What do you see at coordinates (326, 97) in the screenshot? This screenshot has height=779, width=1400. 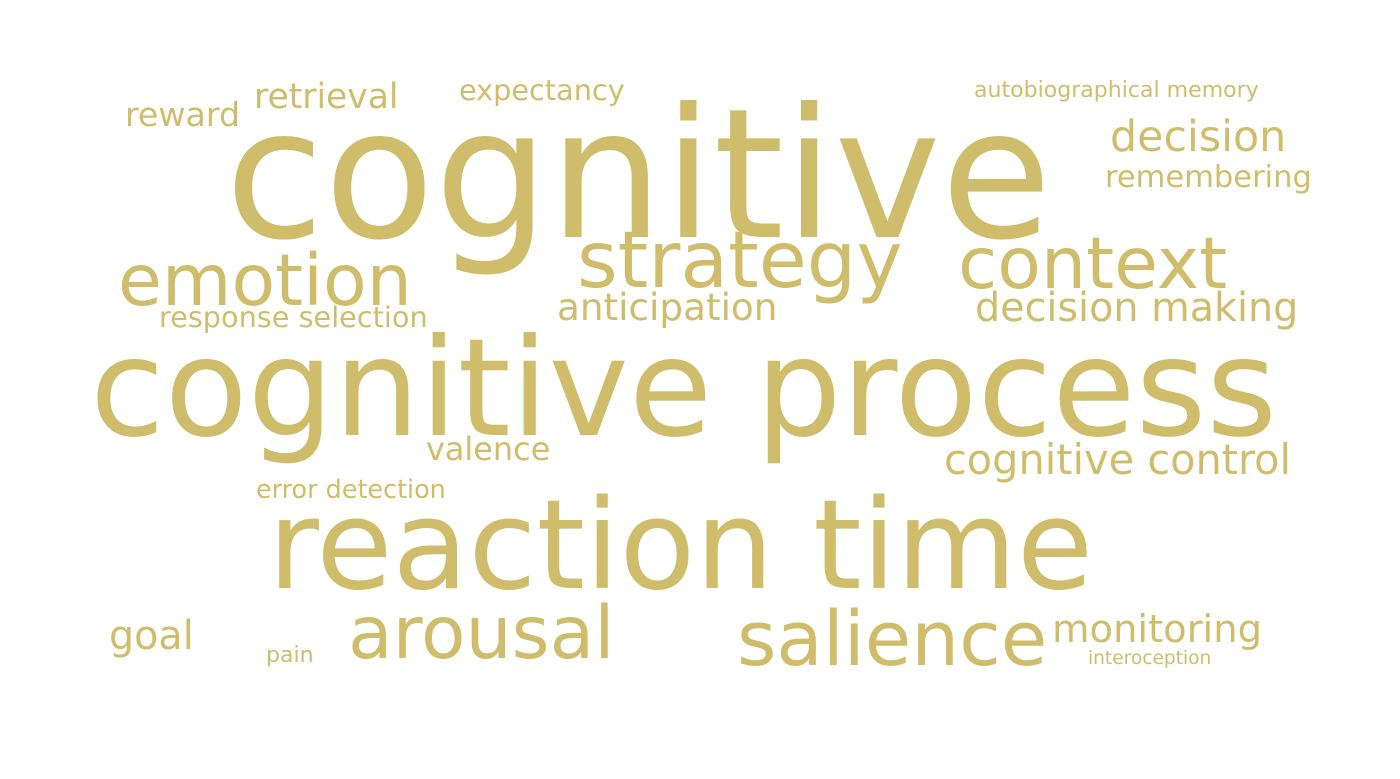 I see `word-retrieval: retrieval` at bounding box center [326, 97].